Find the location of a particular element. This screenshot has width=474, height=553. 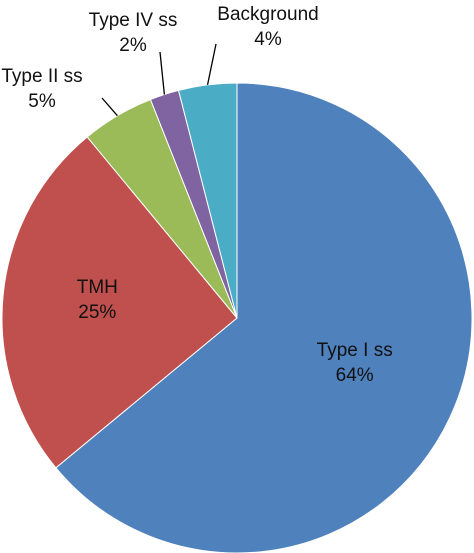

data-label-percent-type-ii-ss: 5% is located at coordinates (42, 101).